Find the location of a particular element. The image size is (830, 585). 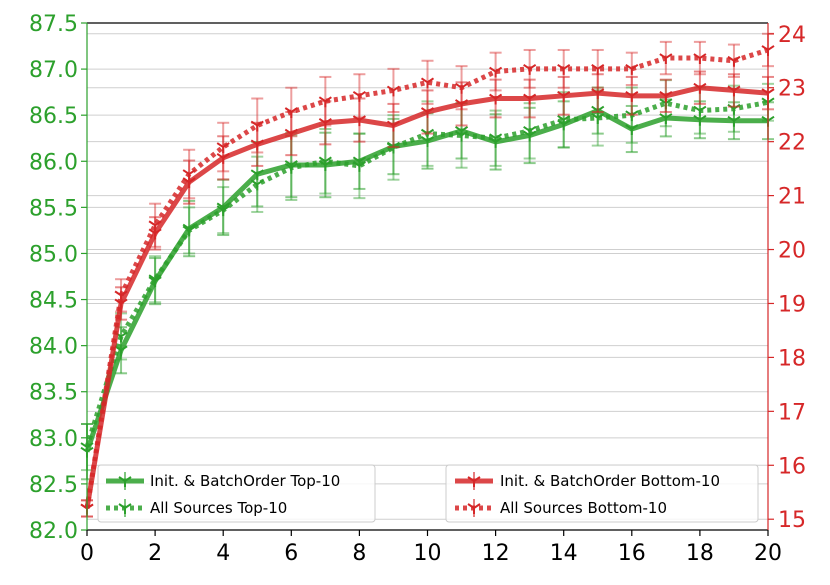

legend-handle-init-bottom10 is located at coordinates (474, 481).